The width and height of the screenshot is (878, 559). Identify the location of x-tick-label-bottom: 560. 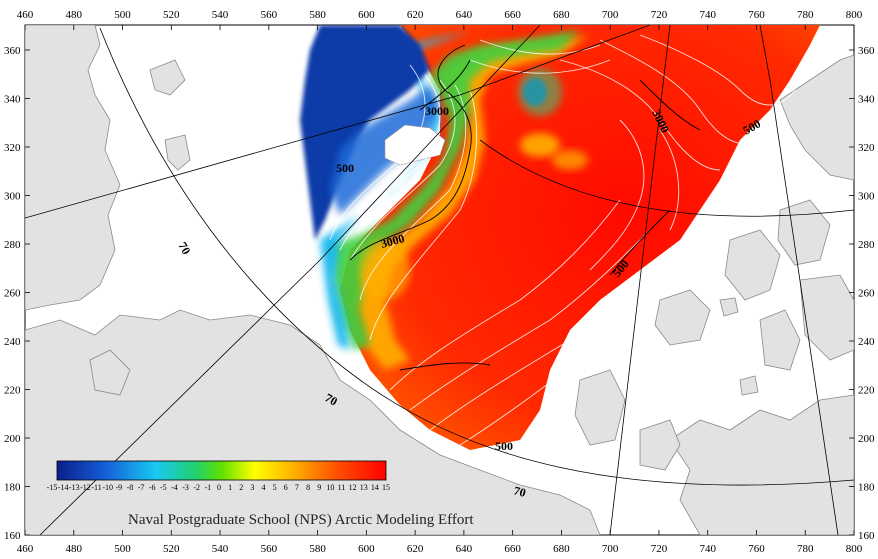
(269, 549).